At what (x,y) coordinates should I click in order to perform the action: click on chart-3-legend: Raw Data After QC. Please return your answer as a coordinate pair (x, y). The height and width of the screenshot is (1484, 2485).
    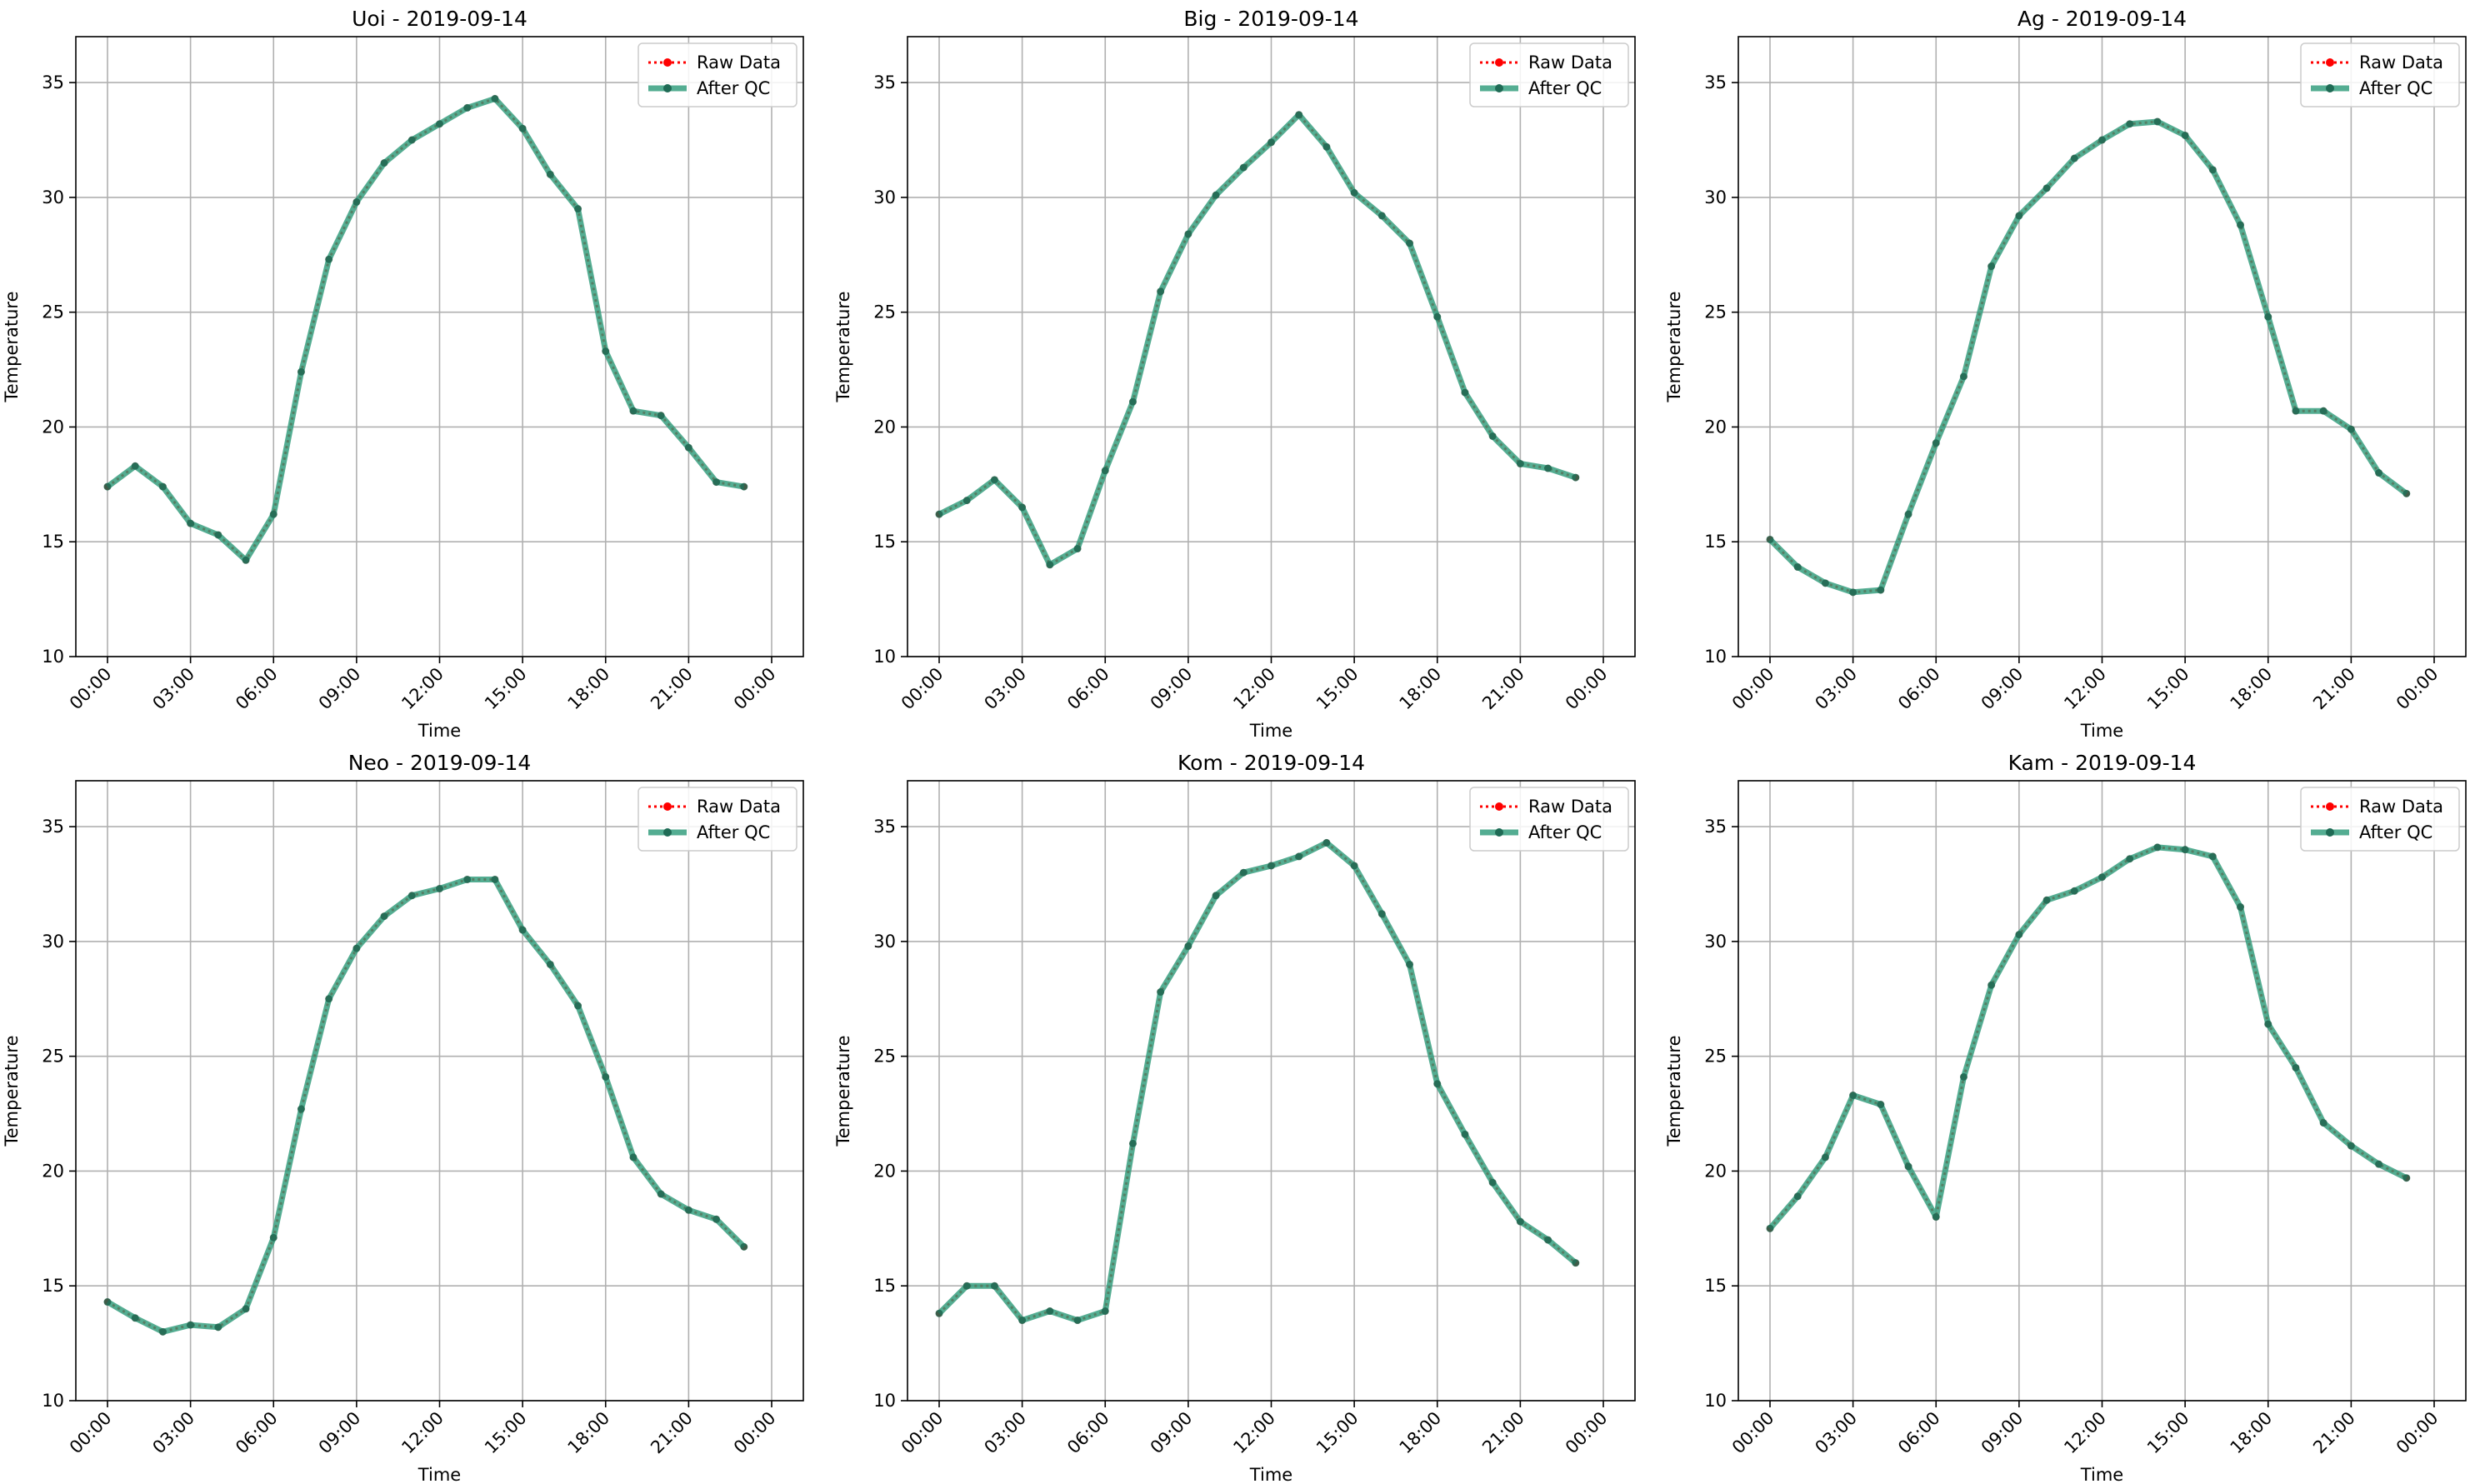
    Looking at the image, I should click on (718, 819).